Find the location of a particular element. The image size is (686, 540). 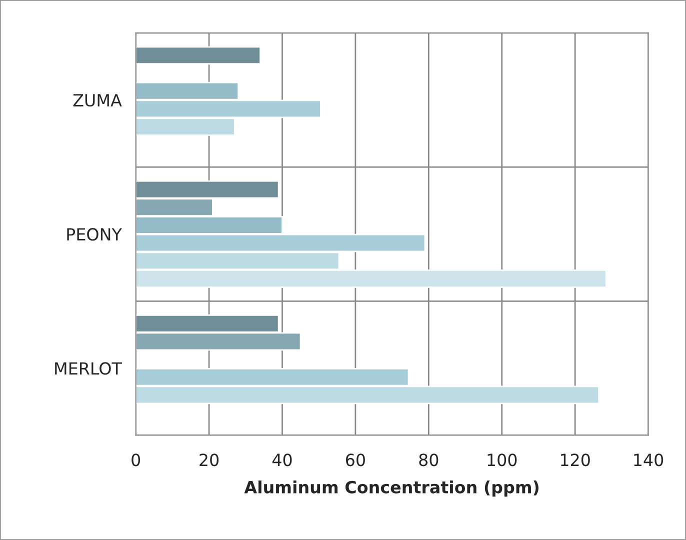

x-tick-label: 80 is located at coordinates (428, 460).